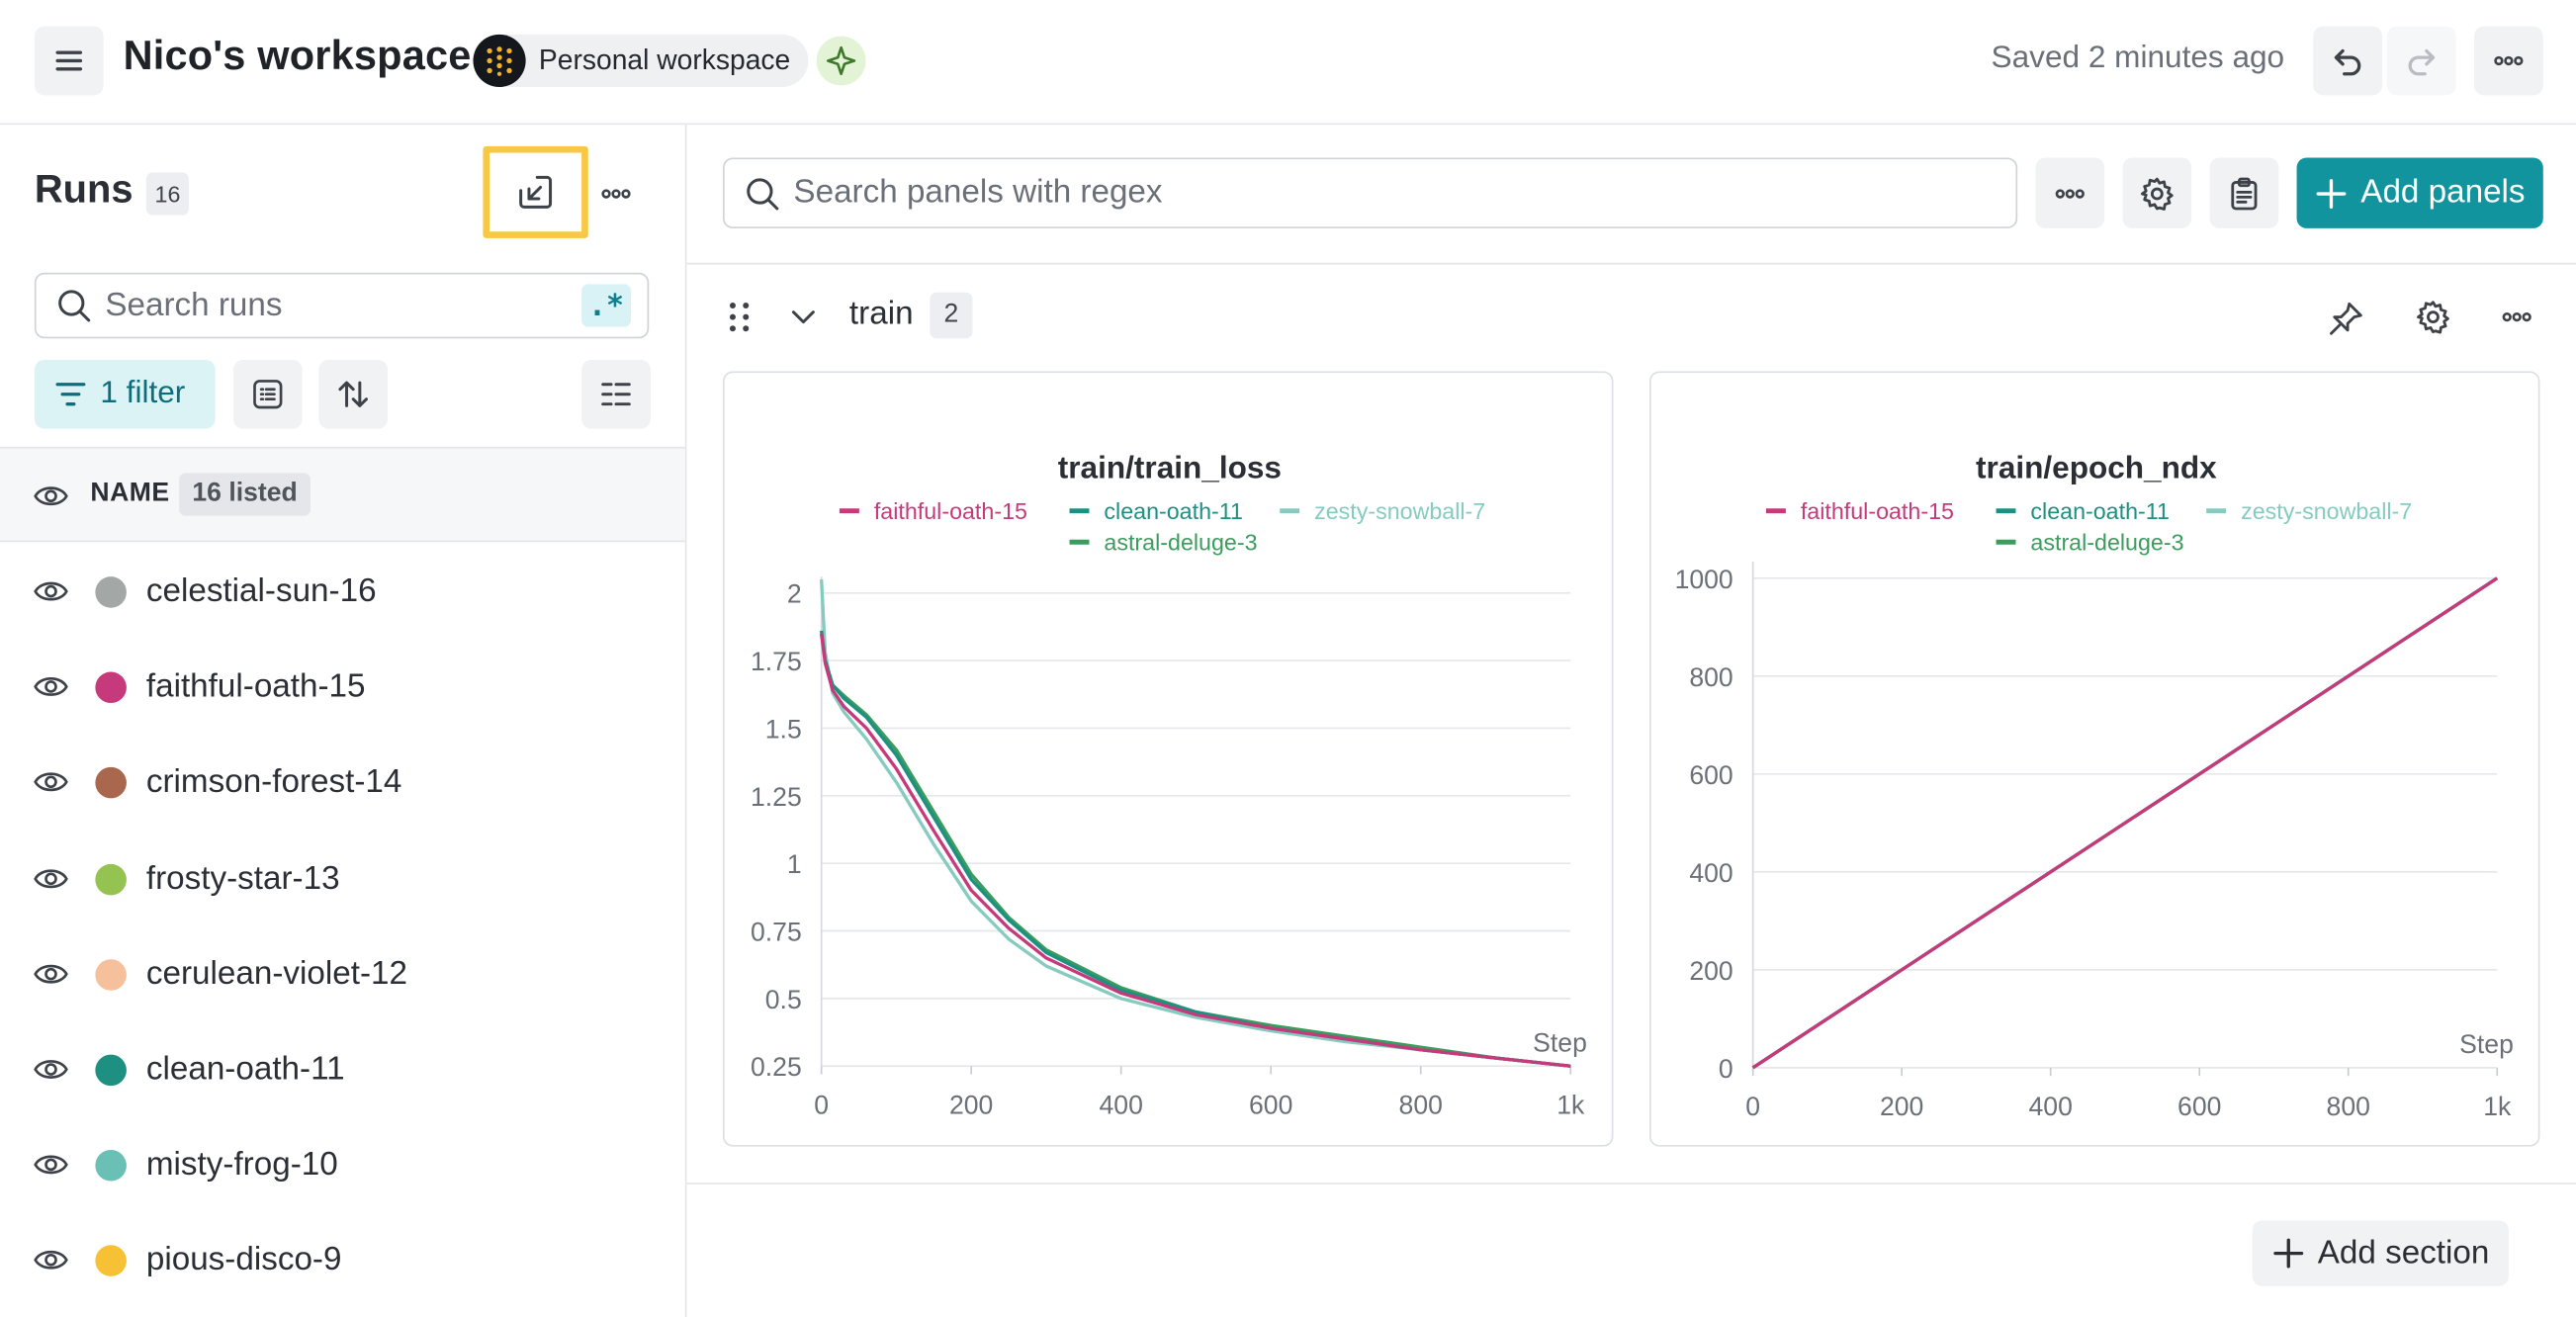  What do you see at coordinates (1631, 263) in the screenshot?
I see `section-divider` at bounding box center [1631, 263].